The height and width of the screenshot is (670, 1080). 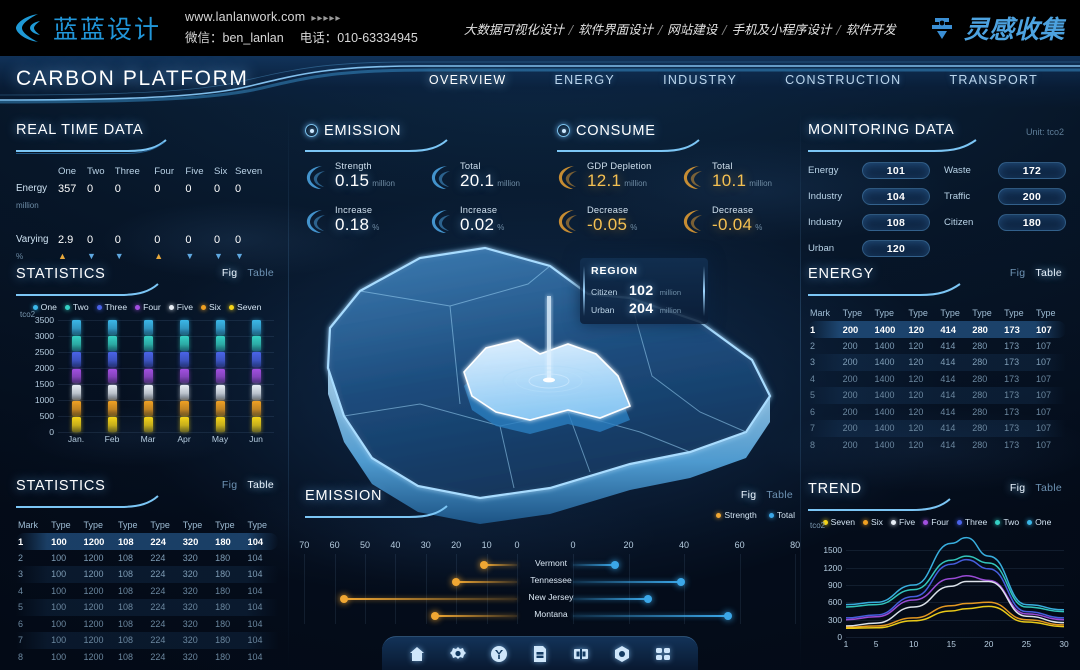 I want to click on emission-chart-view-toggle: Fig Table, so click(x=767, y=495).